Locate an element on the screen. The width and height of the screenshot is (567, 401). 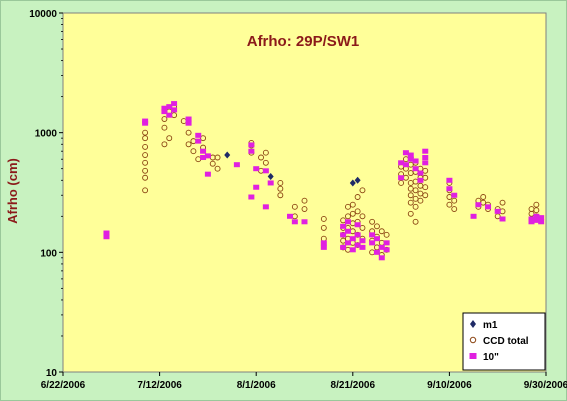
x-tick-label: 8/1/2006 is located at coordinates (256, 385).